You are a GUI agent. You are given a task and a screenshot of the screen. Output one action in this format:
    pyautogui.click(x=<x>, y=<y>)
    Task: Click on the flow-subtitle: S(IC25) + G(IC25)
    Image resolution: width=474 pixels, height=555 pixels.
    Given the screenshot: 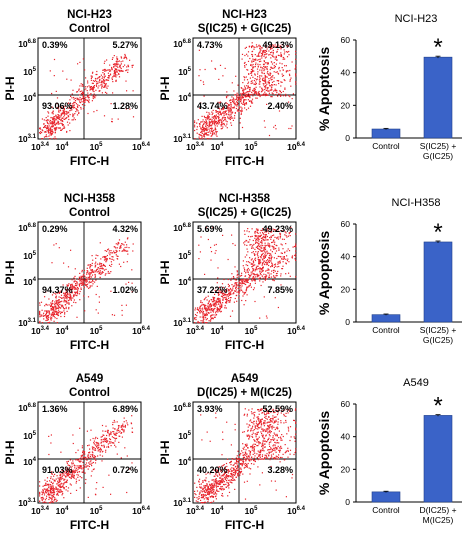 What is the action you would take?
    pyautogui.click(x=245, y=213)
    